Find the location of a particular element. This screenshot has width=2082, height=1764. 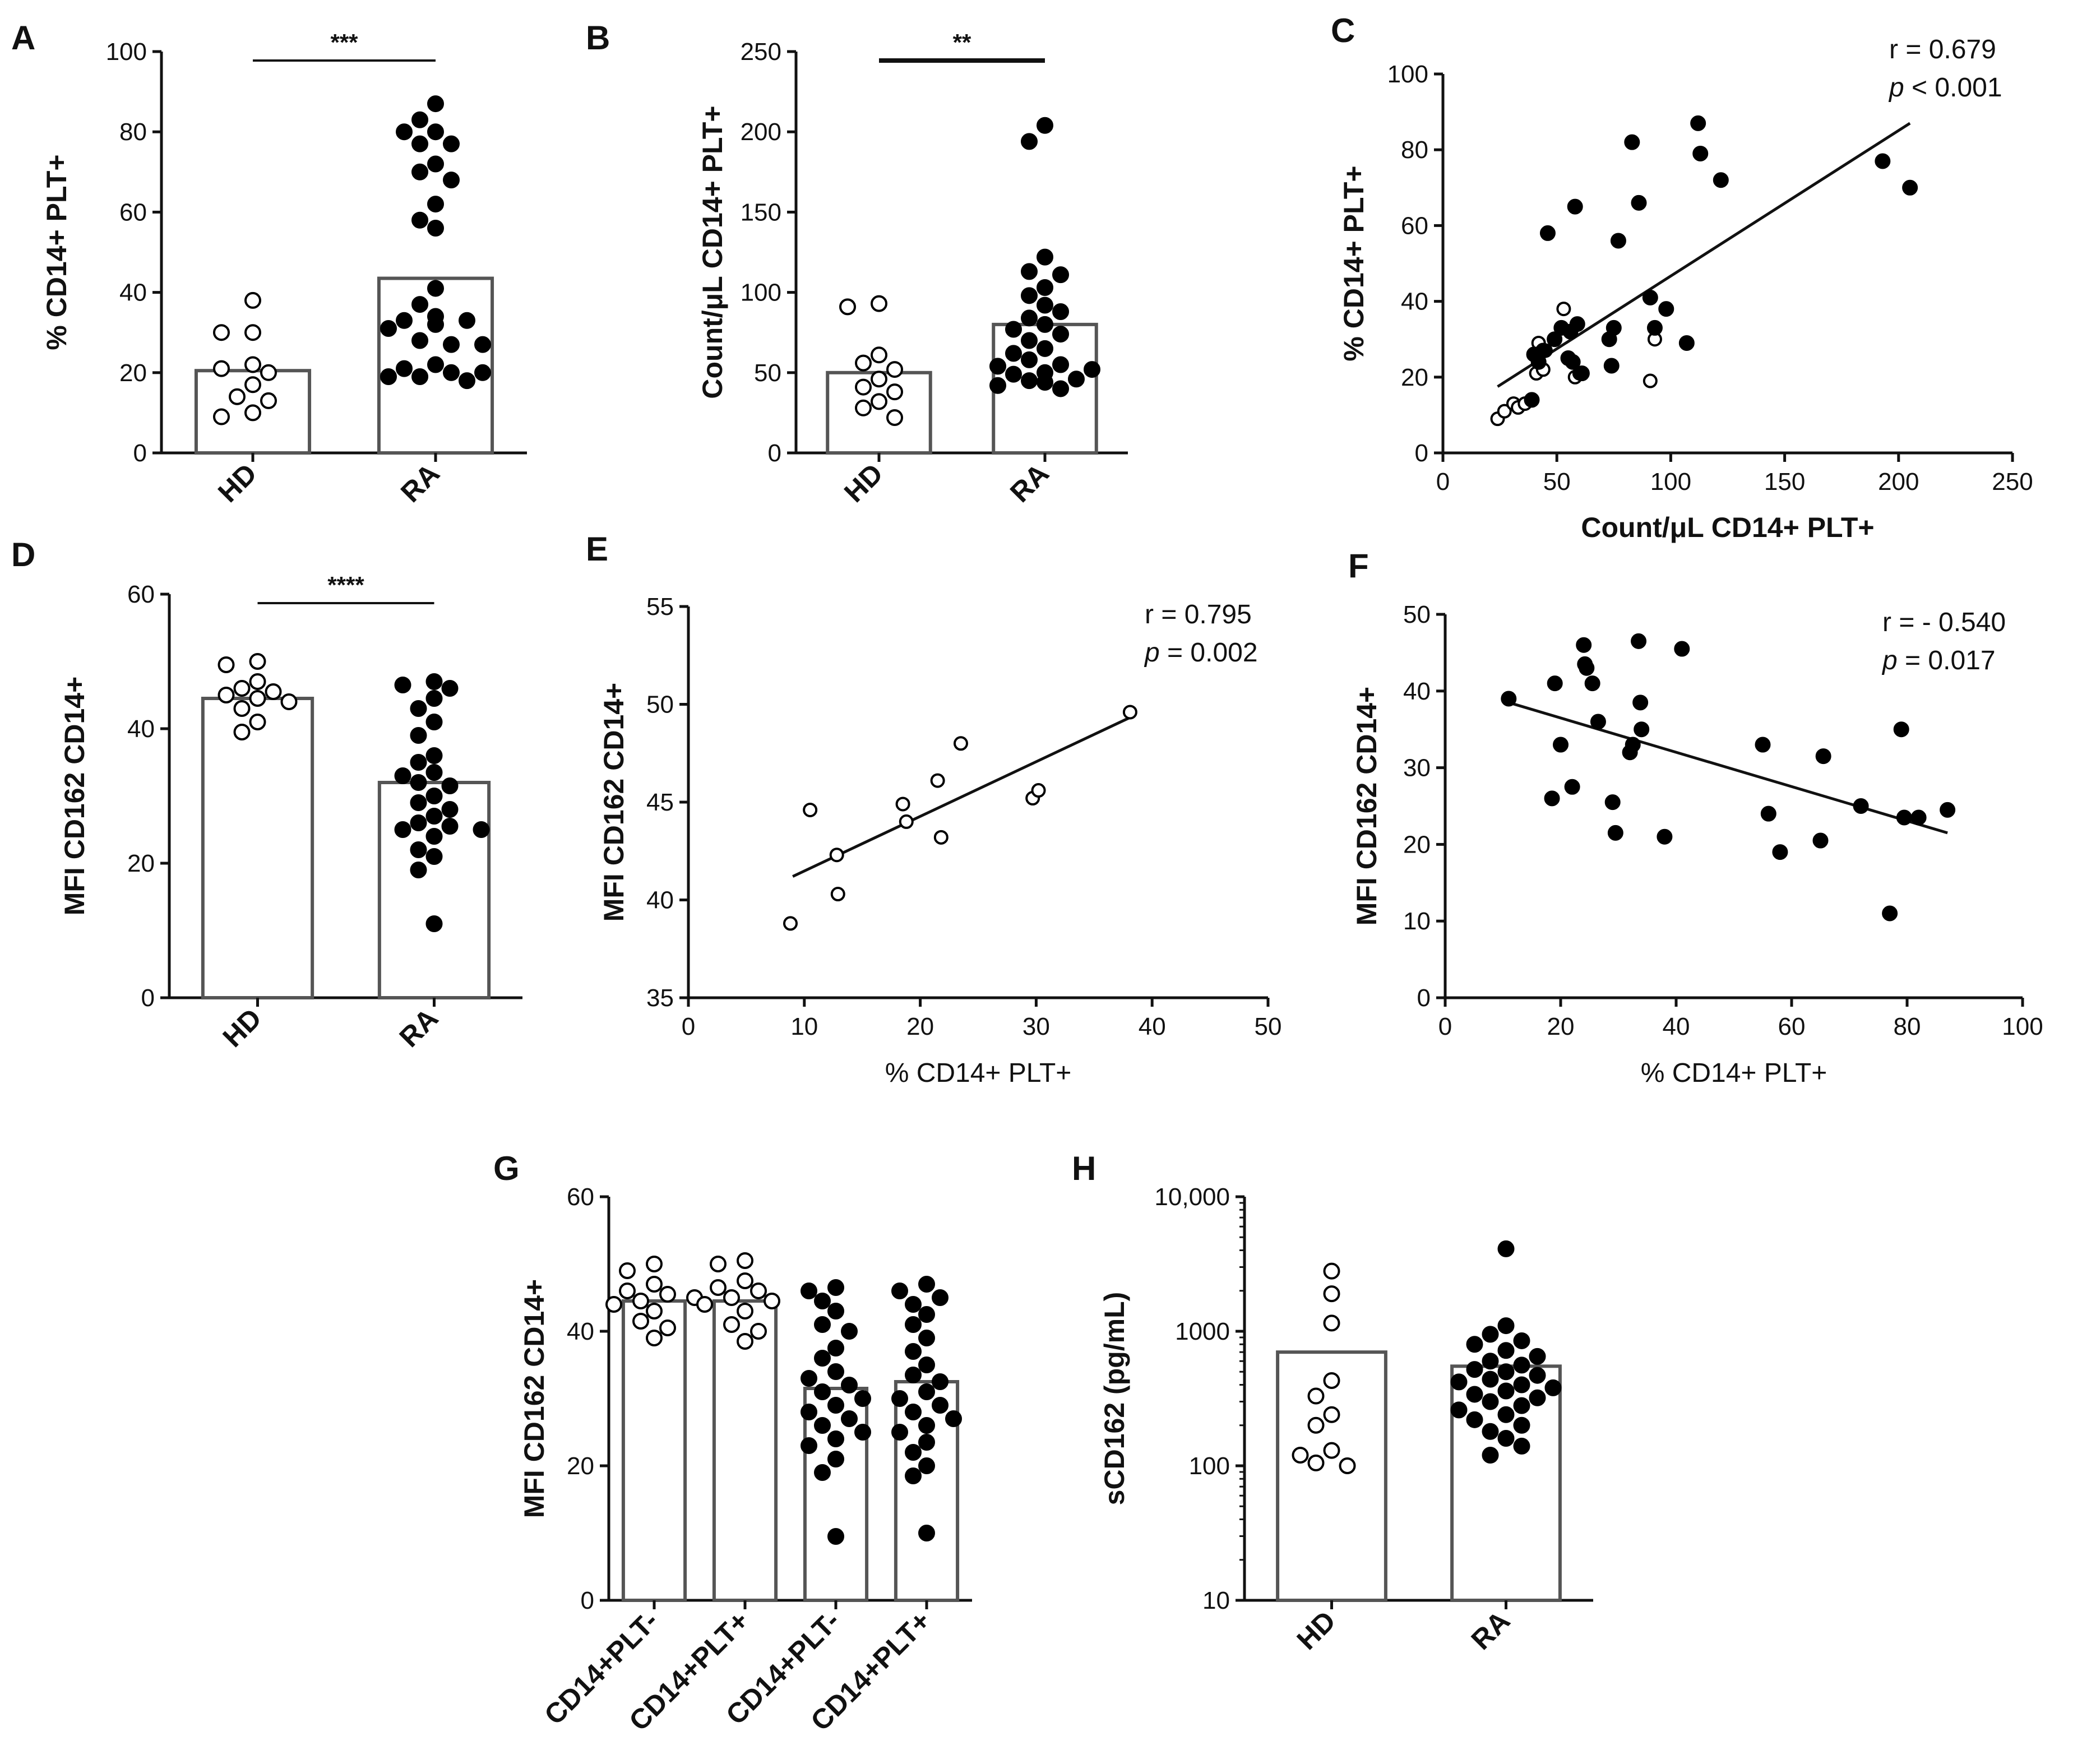

y-tick-label: 10,000 is located at coordinates (1192, 1197).